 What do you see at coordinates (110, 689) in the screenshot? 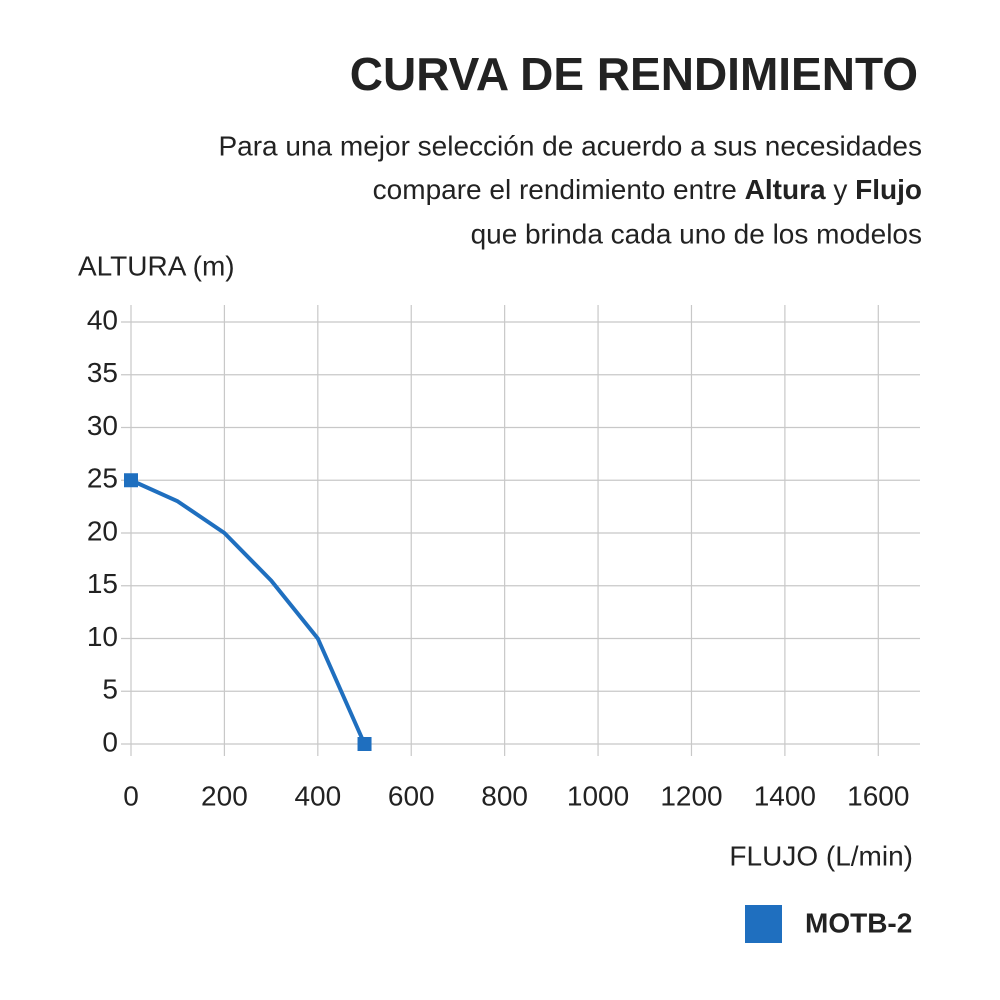
I see `y-tick-label: 5` at bounding box center [110, 689].